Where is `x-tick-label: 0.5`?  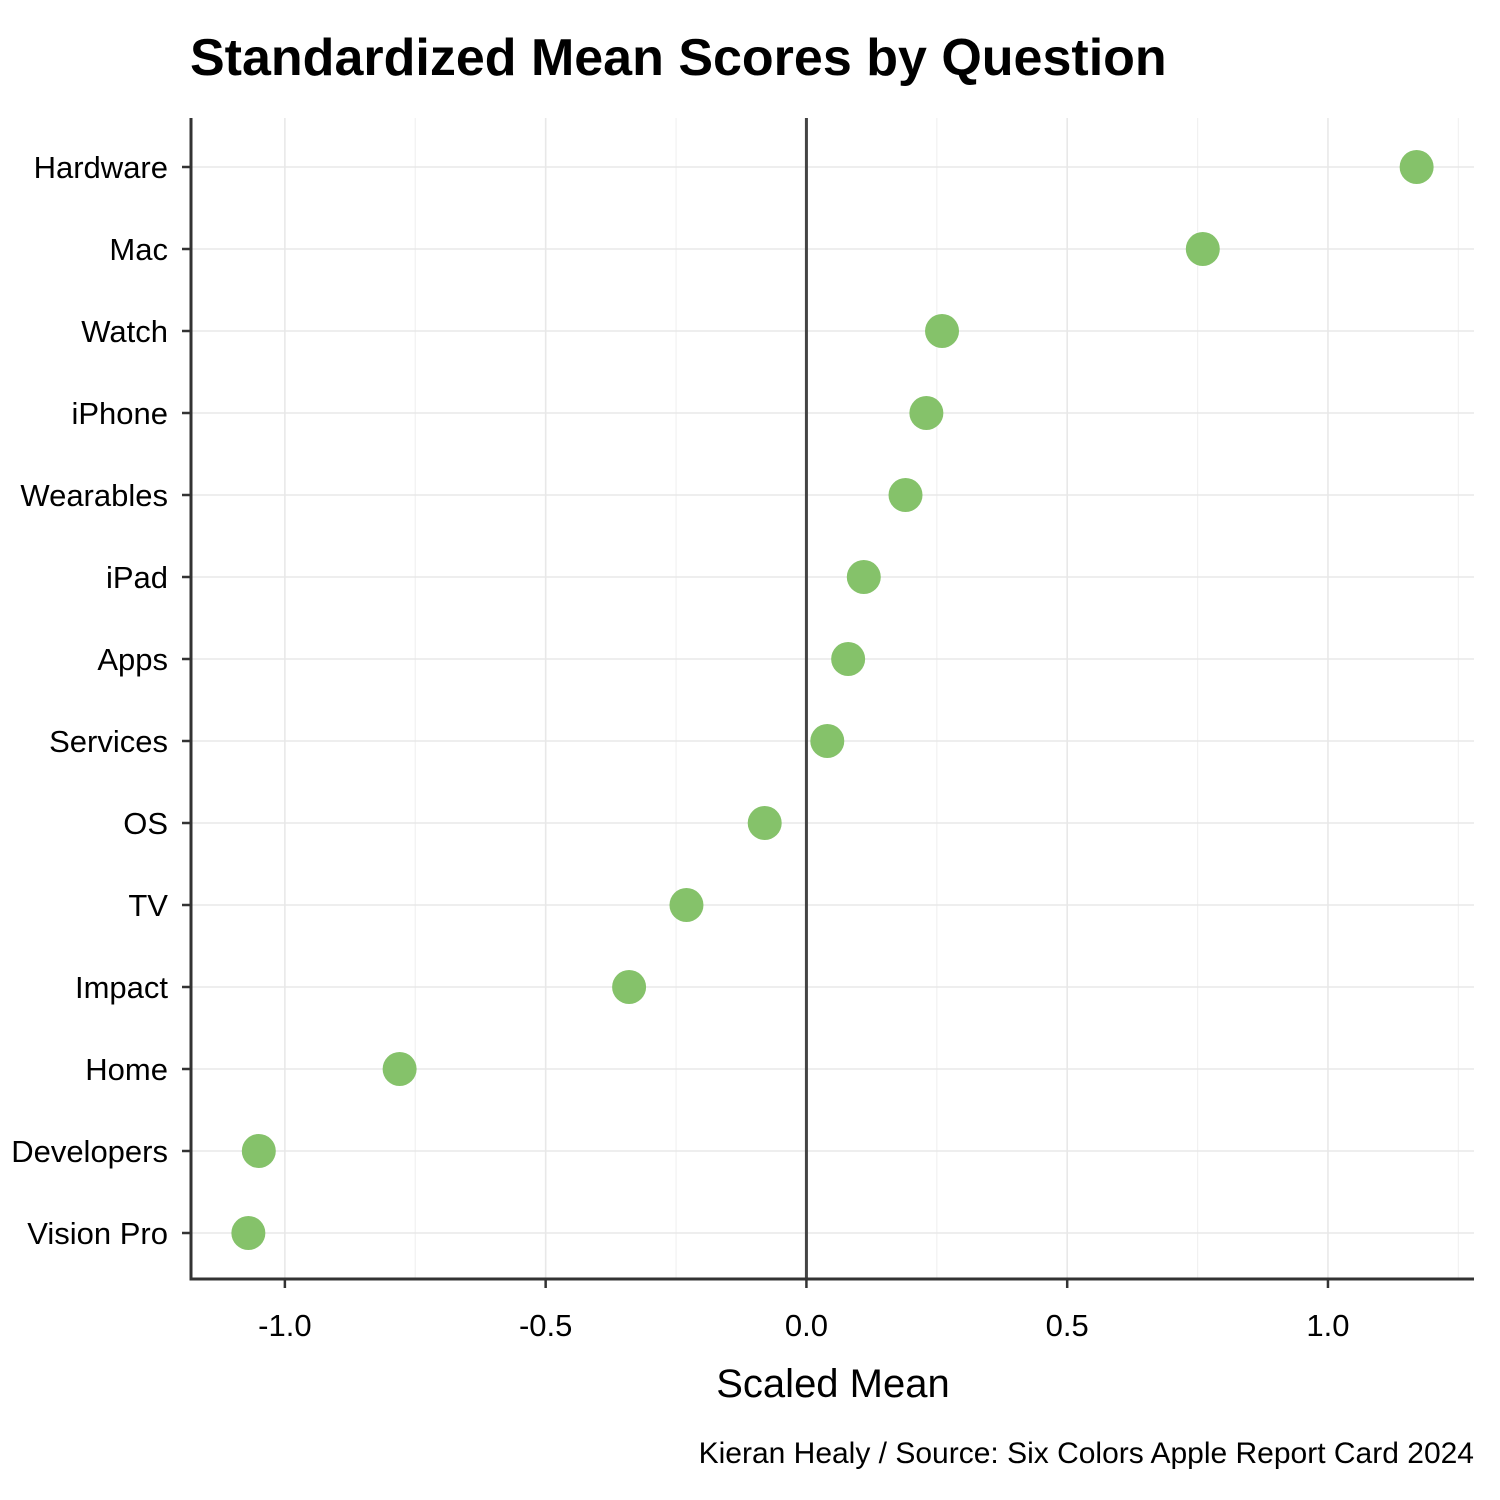
x-tick-label: 0.5 is located at coordinates (1067, 1325).